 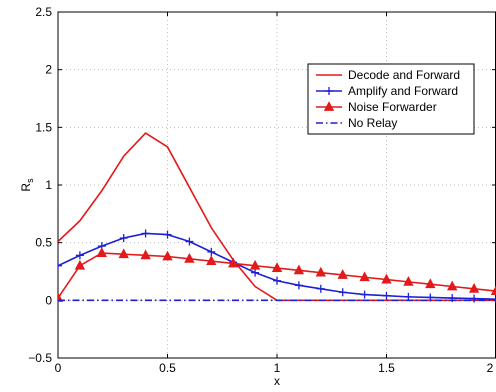 What do you see at coordinates (403, 91) in the screenshot?
I see `legend-label: Amplify and Forward` at bounding box center [403, 91].